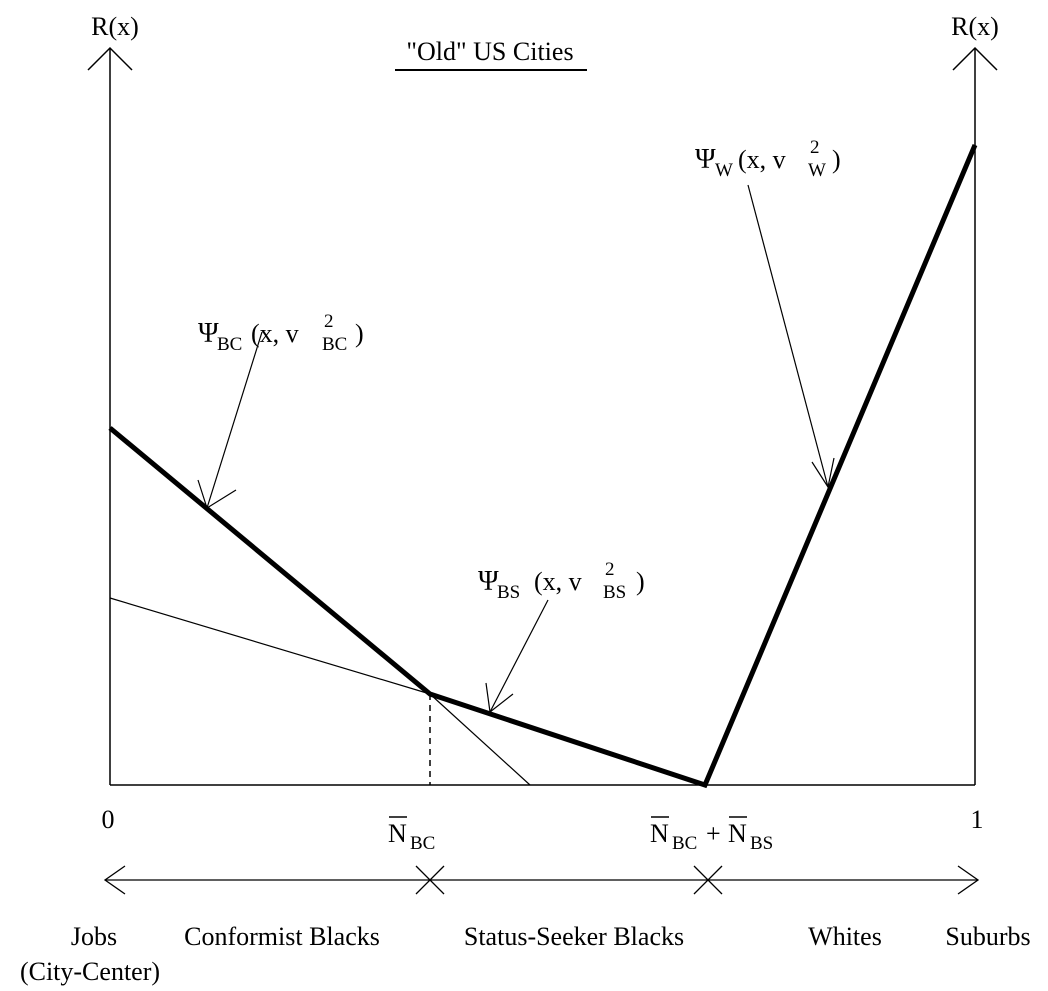 The width and height of the screenshot is (1048, 991). I want to click on bc-pointer-arrow, so click(230, 420).